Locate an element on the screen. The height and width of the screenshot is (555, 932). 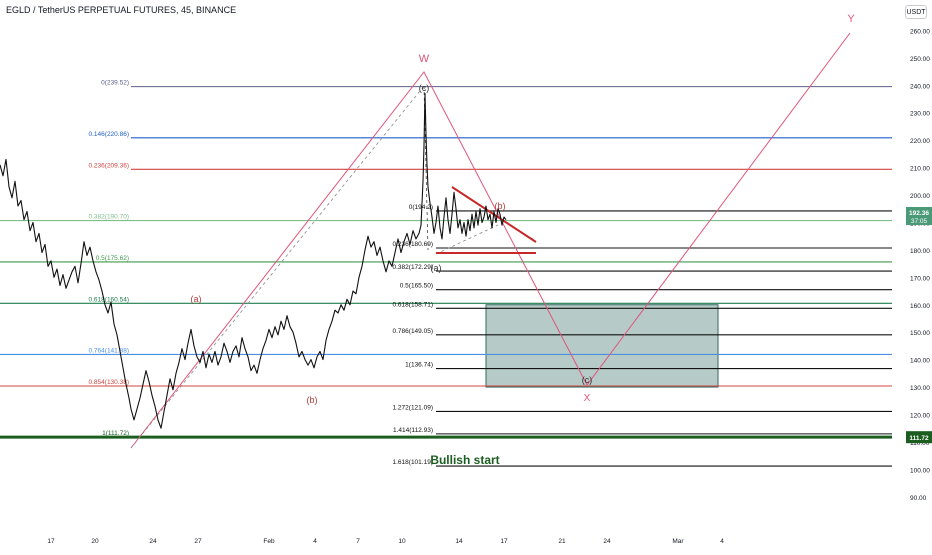
fib-level-label-right: 1.414(112.93) is located at coordinates (413, 430).